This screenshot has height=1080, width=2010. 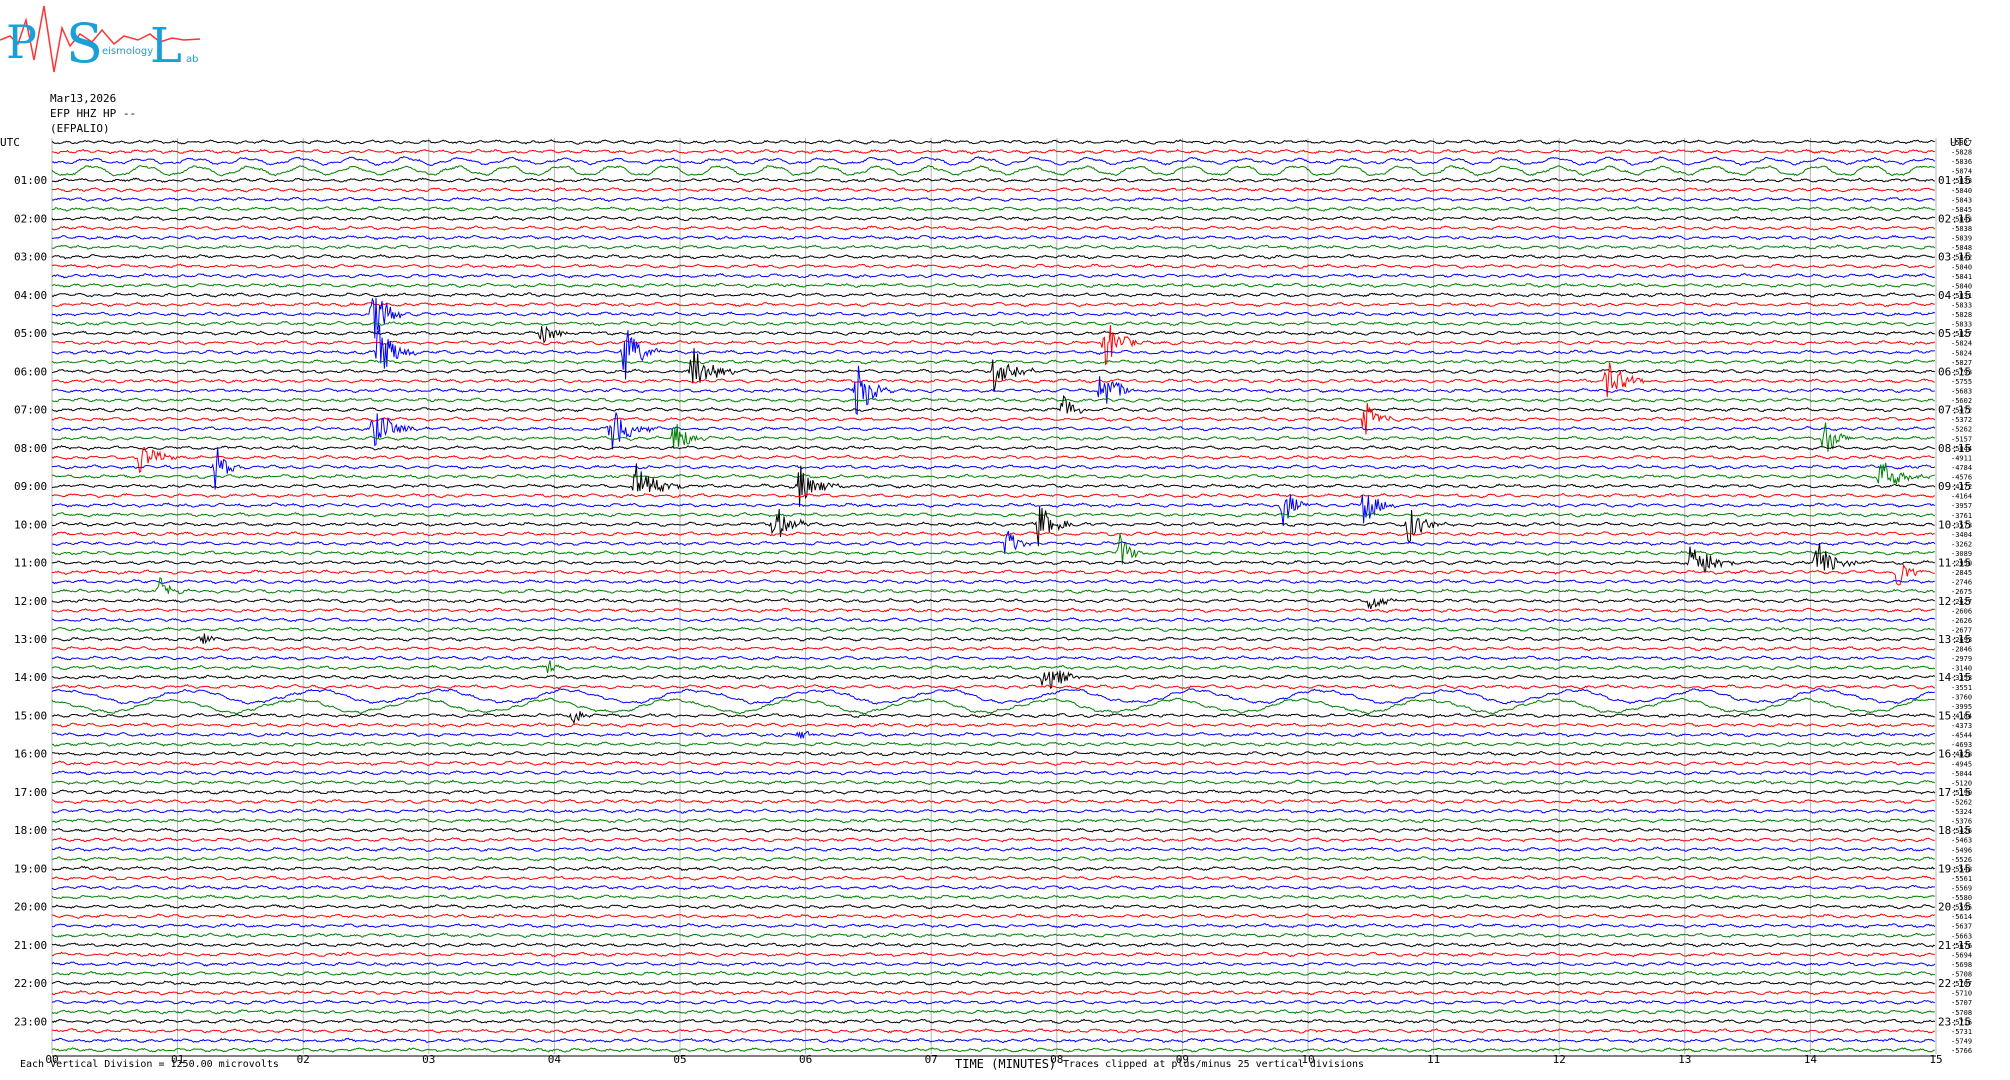 I want to click on right-hour-label: 22:15, so click(x=1954, y=983).